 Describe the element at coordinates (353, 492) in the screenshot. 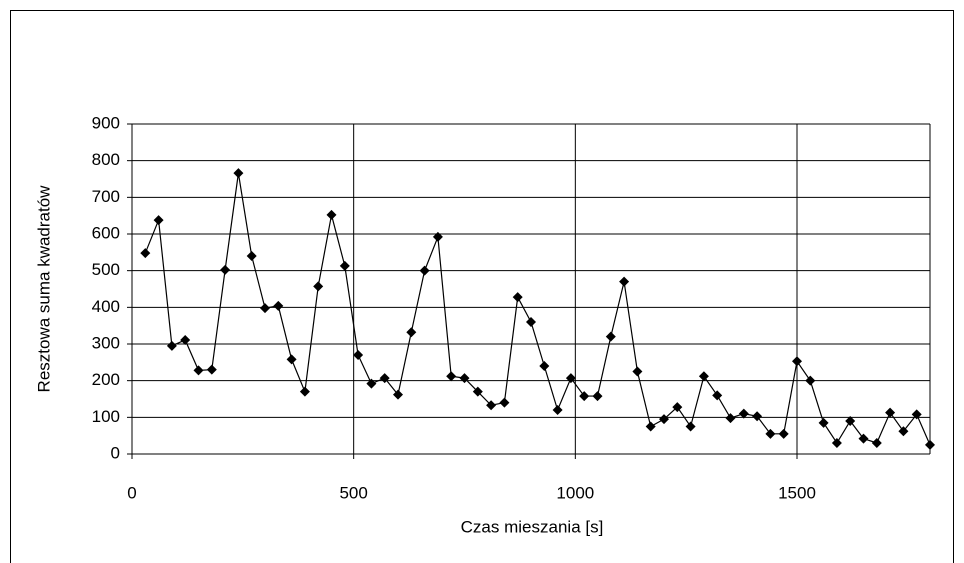

I see `x-tick-label: 500` at that location.